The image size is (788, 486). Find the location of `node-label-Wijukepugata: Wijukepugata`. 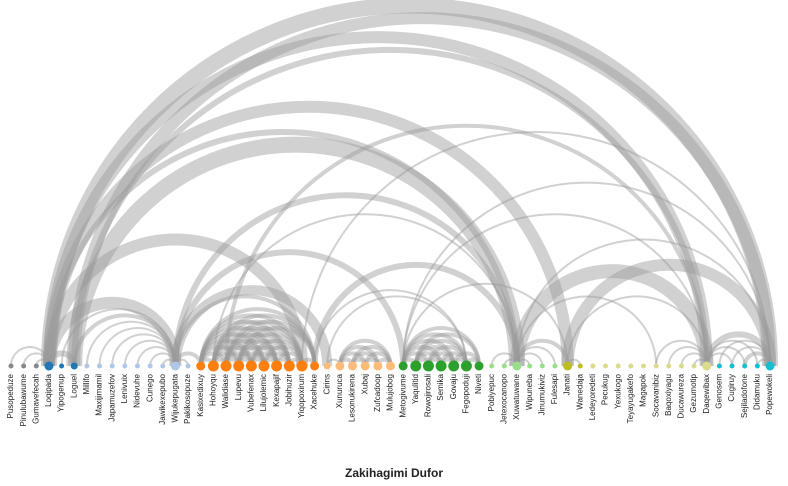

node-label-Wijukepugata: Wijukepugata is located at coordinates (175, 397).